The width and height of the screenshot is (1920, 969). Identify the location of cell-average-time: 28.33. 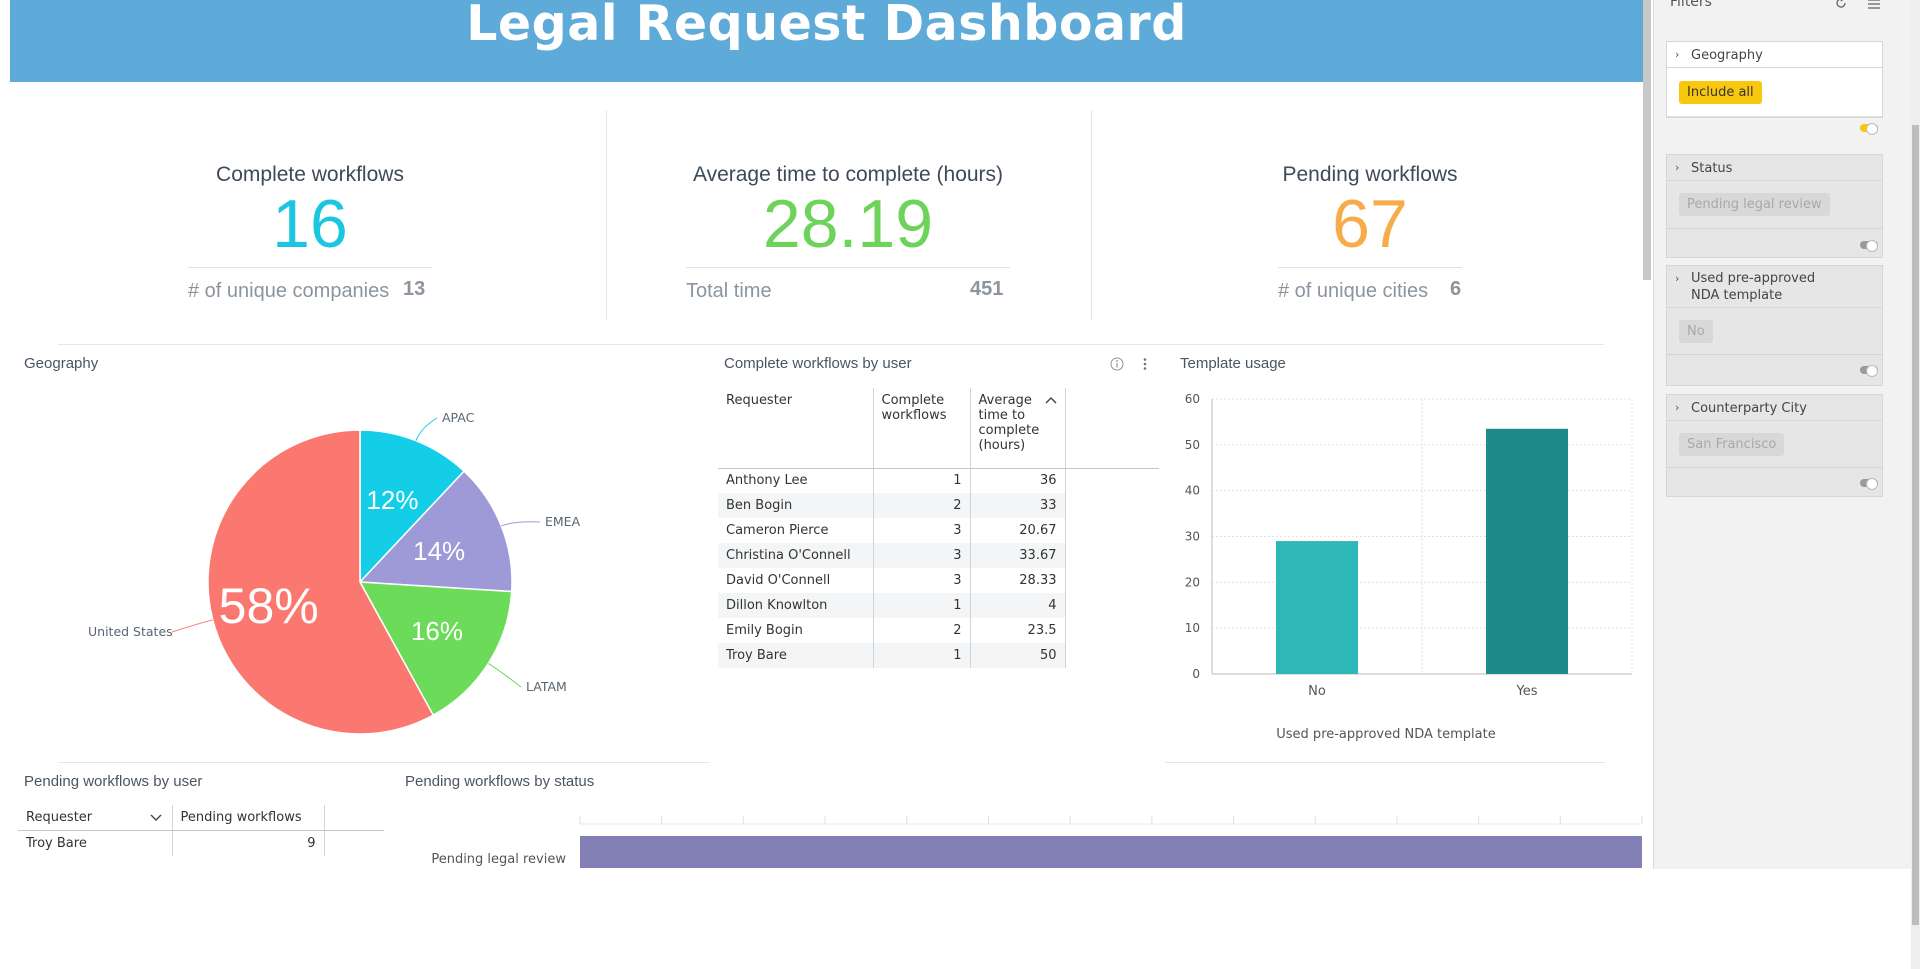
(1018, 580).